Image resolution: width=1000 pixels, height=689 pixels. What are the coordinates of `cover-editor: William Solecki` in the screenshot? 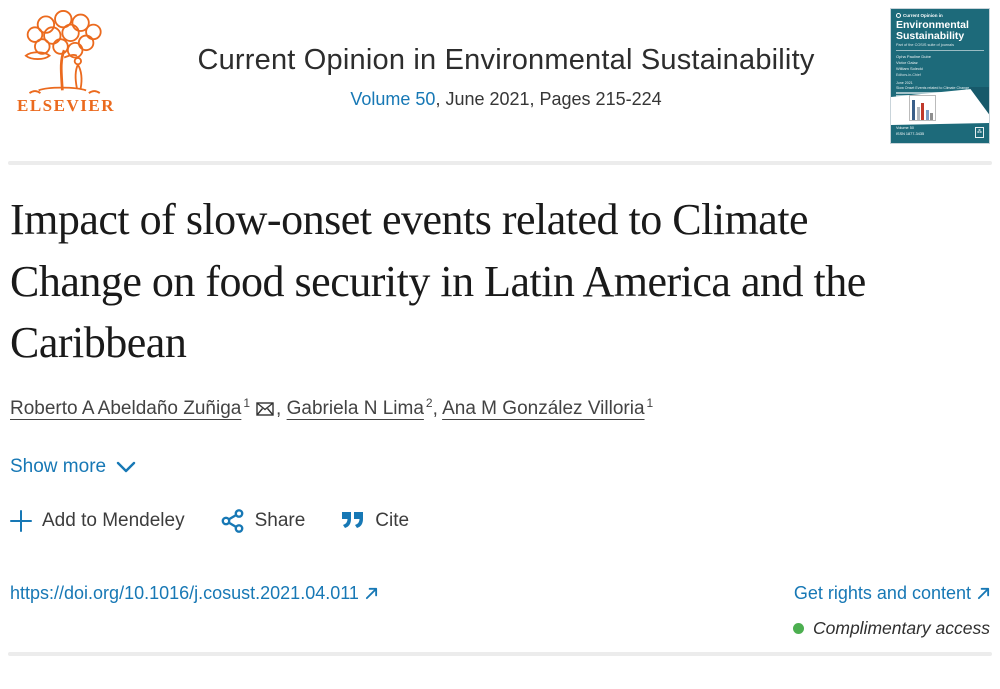 It's located at (909, 69).